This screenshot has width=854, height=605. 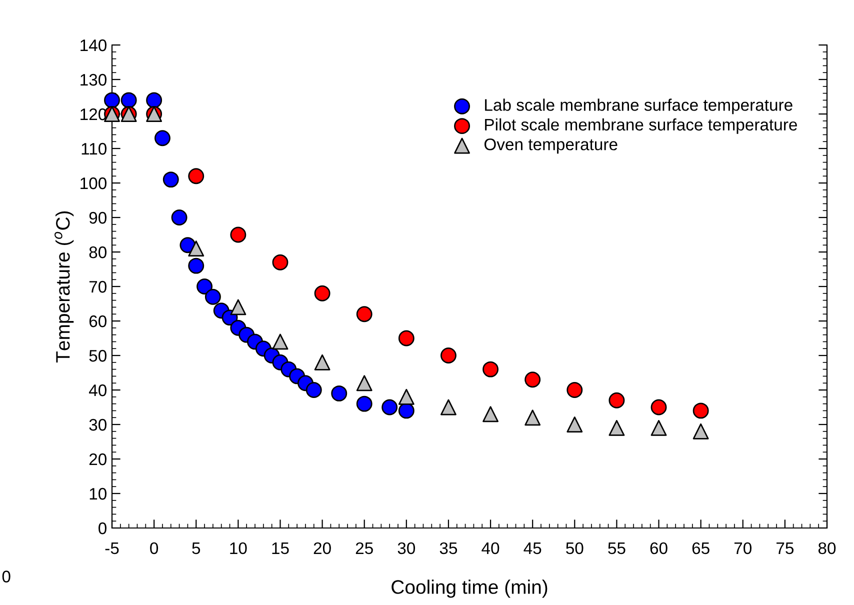 What do you see at coordinates (97, 390) in the screenshot?
I see `y-tick-label: 40` at bounding box center [97, 390].